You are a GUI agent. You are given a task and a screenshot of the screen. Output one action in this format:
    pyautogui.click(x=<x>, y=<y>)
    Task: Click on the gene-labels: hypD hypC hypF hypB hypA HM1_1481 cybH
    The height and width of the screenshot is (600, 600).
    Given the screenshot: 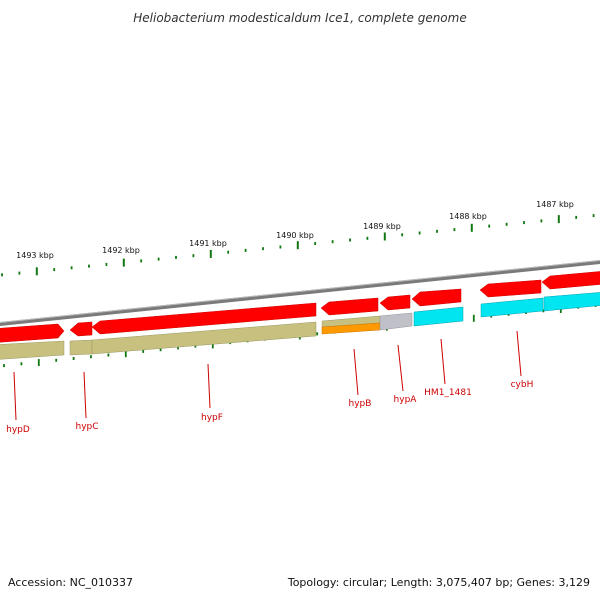 What is the action you would take?
    pyautogui.click(x=269, y=407)
    